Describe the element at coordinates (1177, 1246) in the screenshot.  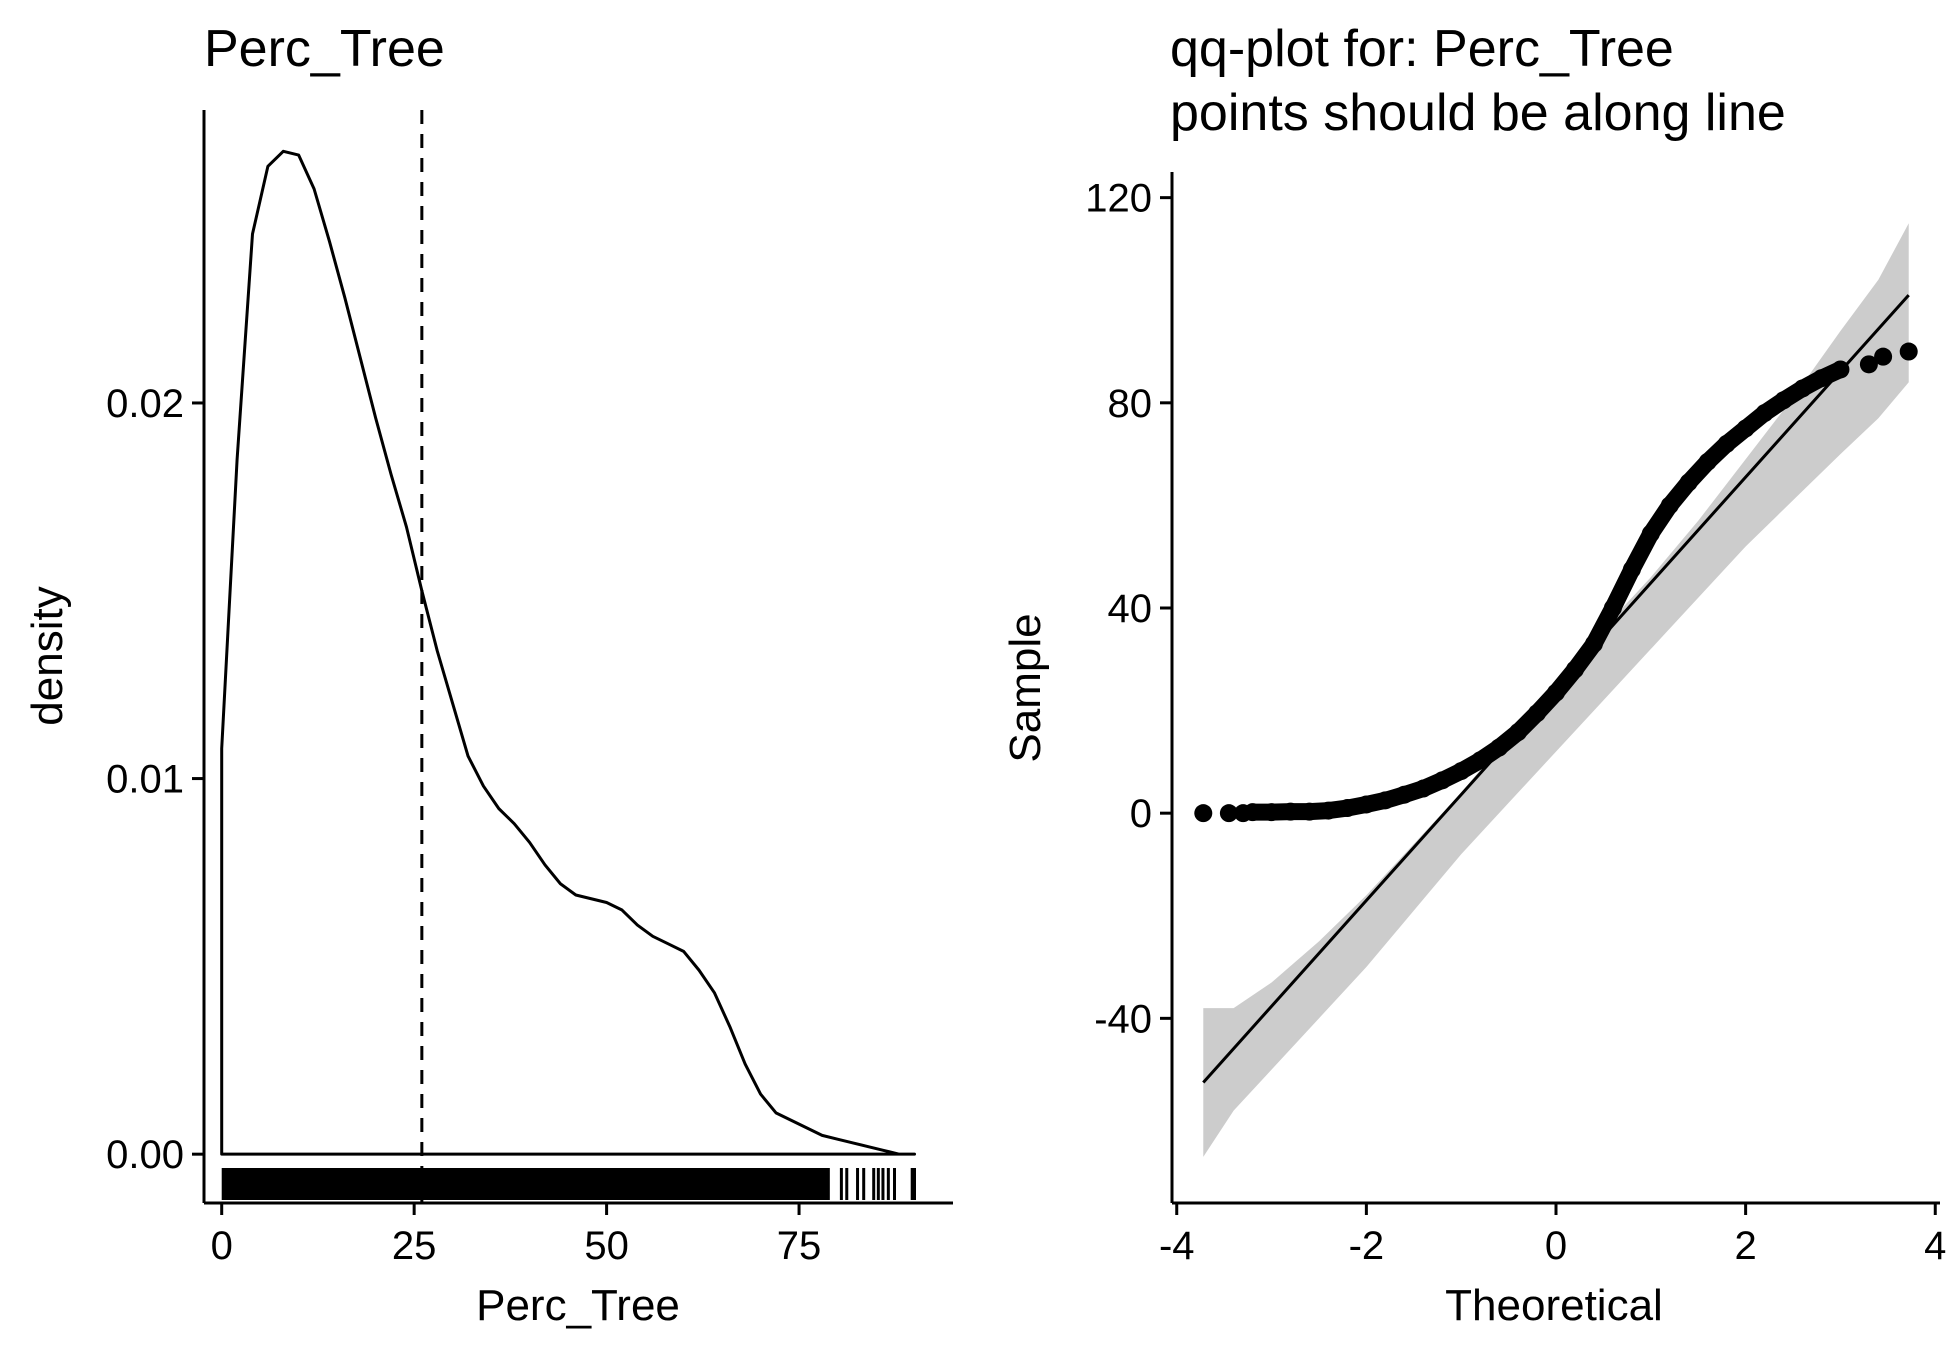
I see `qq-x-tick-label: -4` at that location.